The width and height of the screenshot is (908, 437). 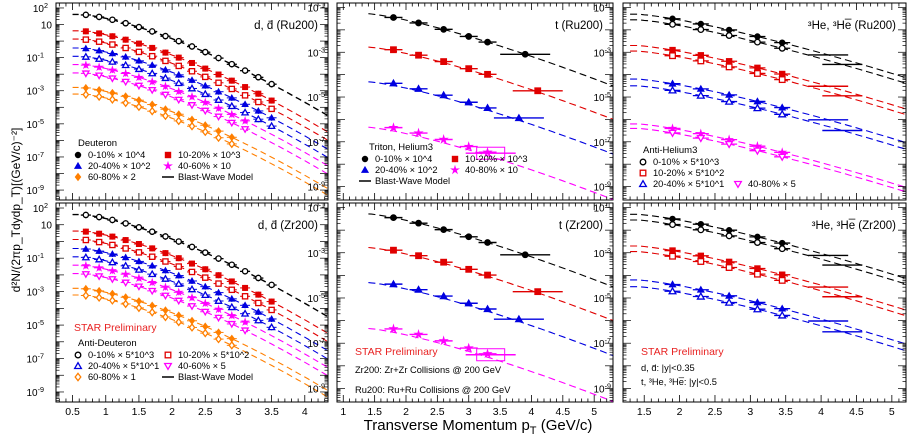 I want to click on legend-item: 40-60% × 5, so click(x=194, y=366).